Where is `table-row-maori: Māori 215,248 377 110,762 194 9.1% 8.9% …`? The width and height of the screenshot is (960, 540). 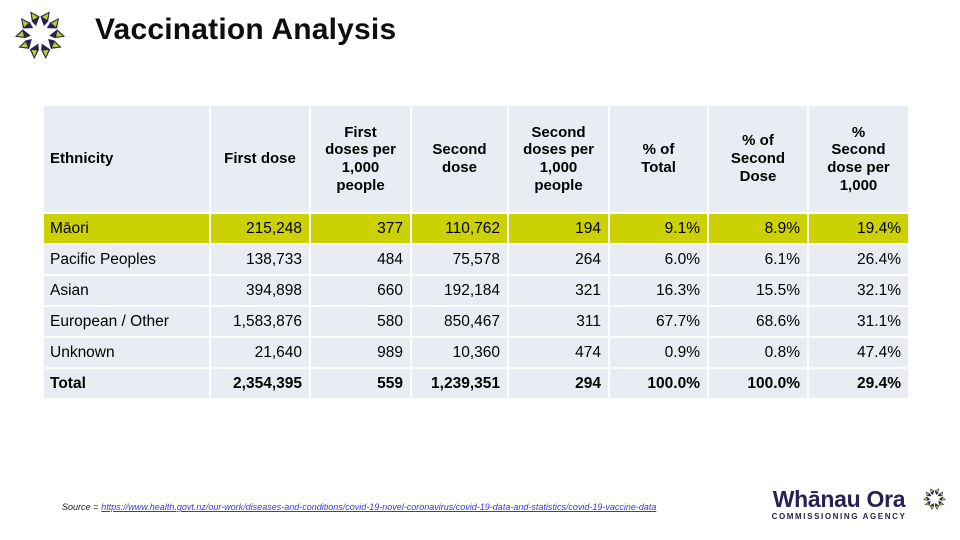 table-row-maori: Māori 215,248 377 110,762 194 9.1% 8.9% … is located at coordinates (476, 228).